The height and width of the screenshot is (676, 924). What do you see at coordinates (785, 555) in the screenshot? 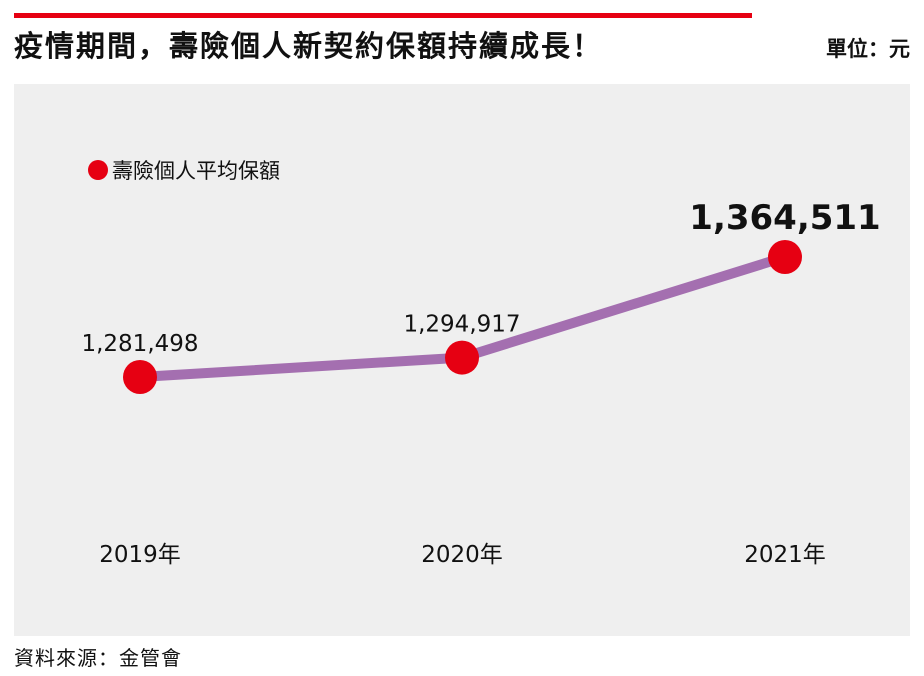
I see `x-tick-label-3: 2021年` at bounding box center [785, 555].